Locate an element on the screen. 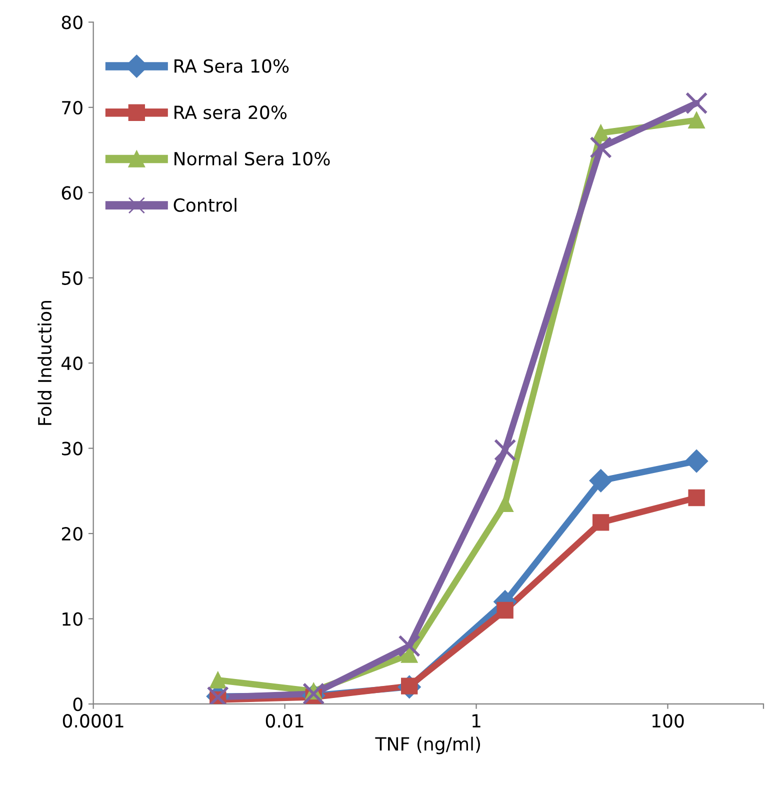 The width and height of the screenshot is (765, 791). x-tick-label: 1 is located at coordinates (476, 721).